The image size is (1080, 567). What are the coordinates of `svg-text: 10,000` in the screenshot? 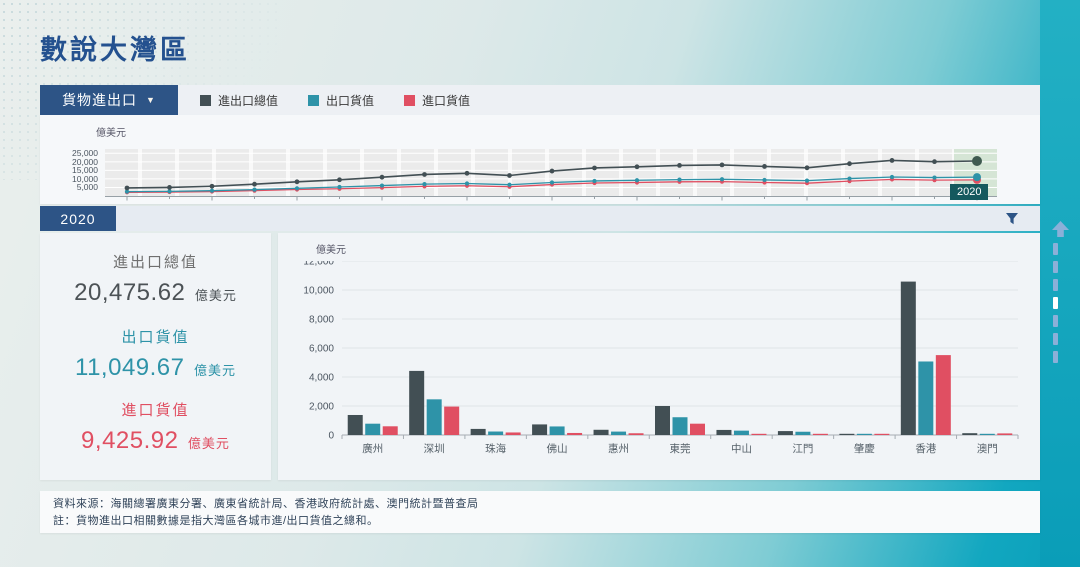 It's located at (318, 291).